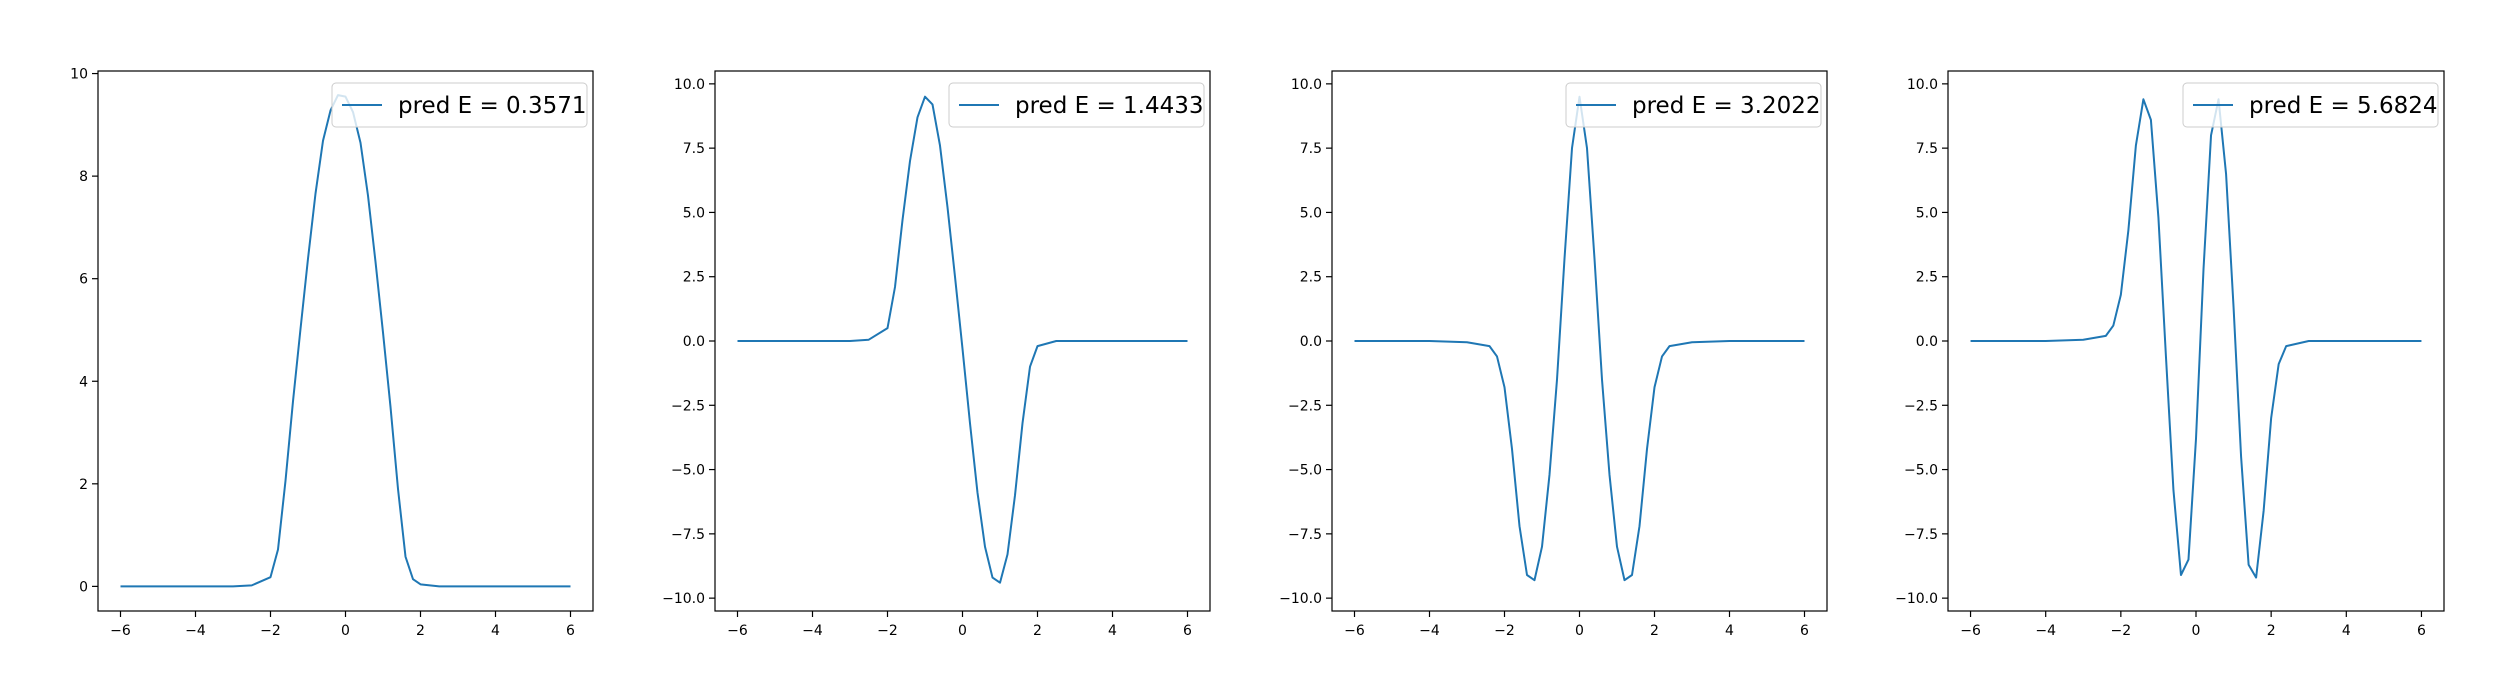  What do you see at coordinates (83, 177) in the screenshot?
I see `y-tick-label: 8` at bounding box center [83, 177].